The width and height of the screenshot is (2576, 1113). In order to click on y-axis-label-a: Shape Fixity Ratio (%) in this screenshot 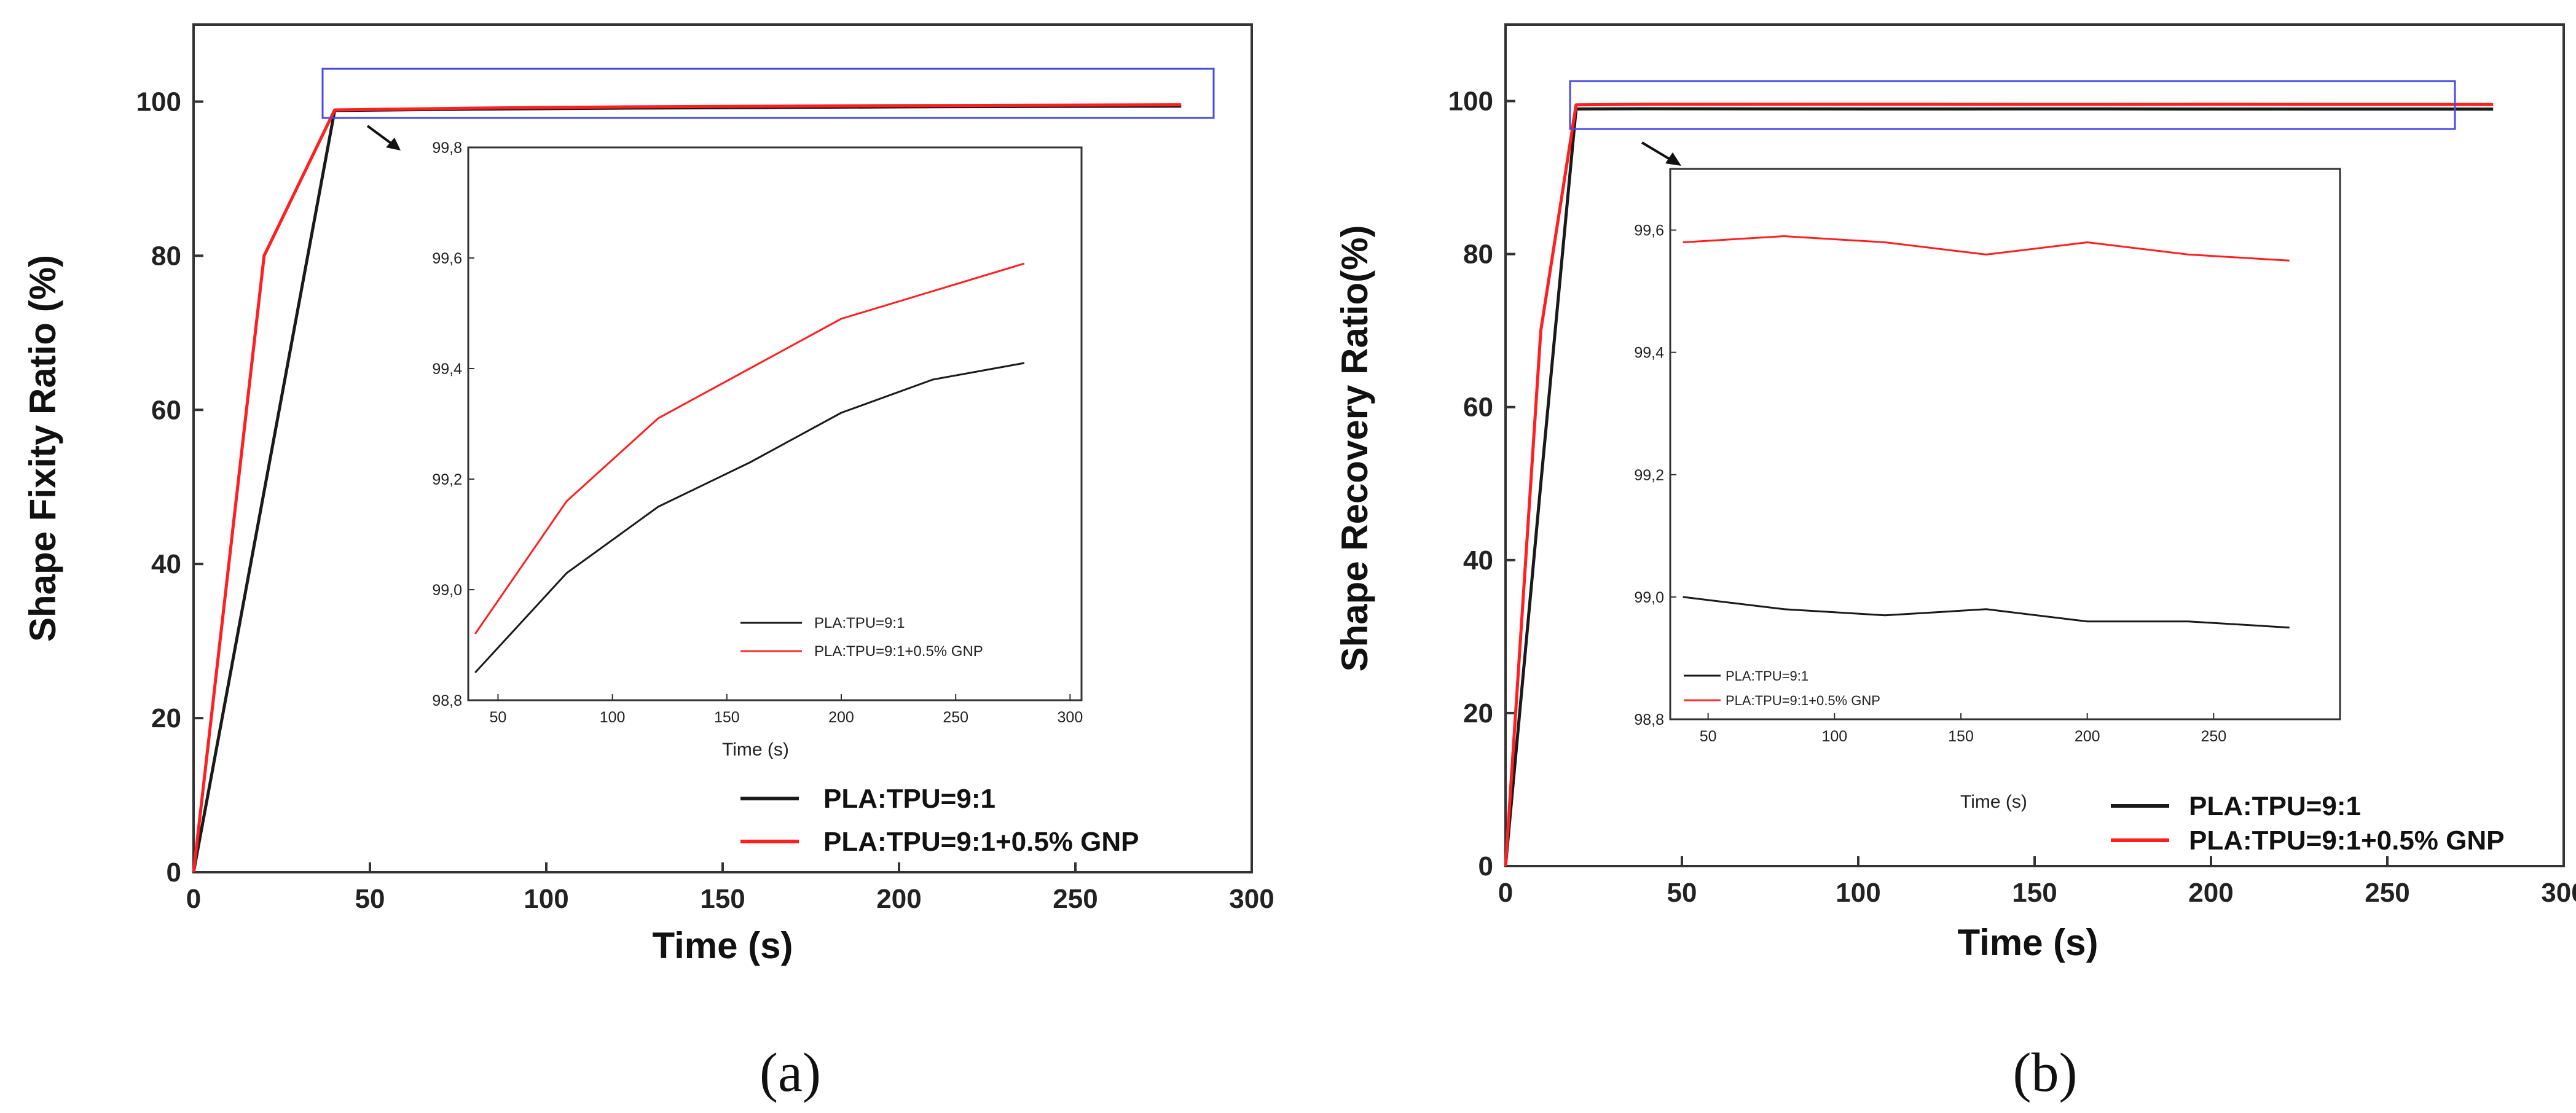, I will do `click(42, 448)`.